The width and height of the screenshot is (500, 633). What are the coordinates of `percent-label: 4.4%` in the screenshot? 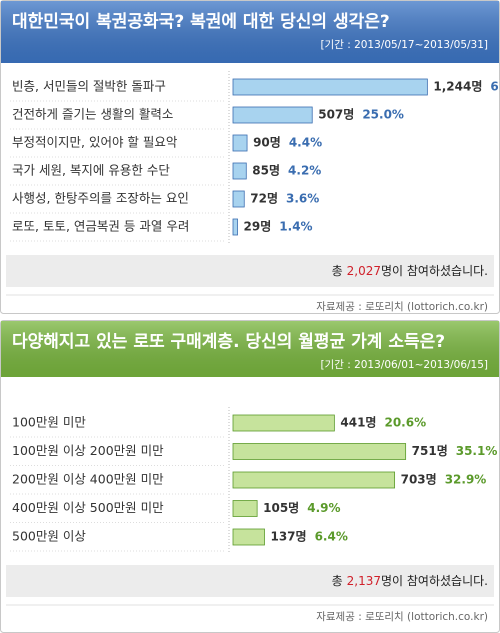 It's located at (305, 143).